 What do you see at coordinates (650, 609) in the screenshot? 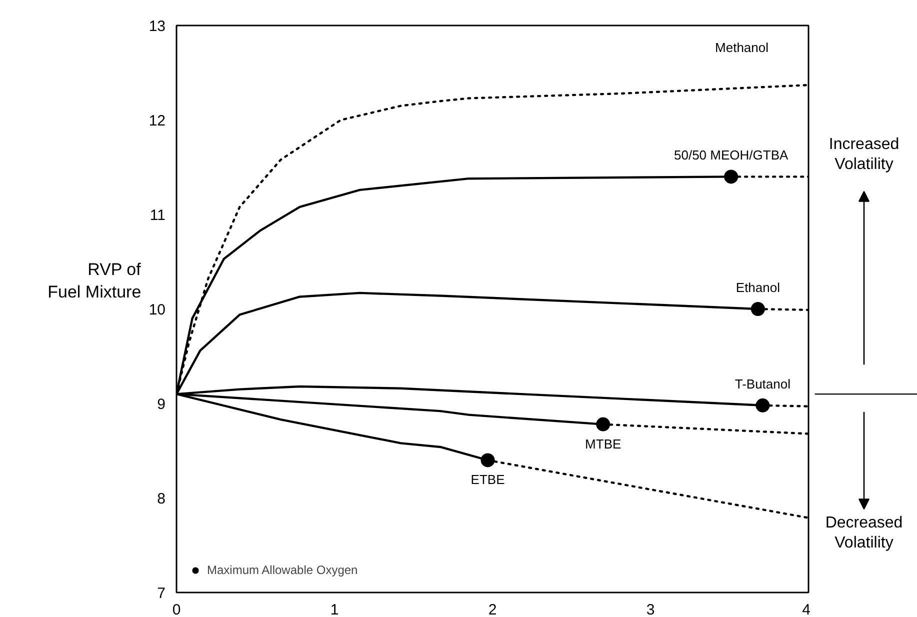
I see `x-tick-label: 3` at bounding box center [650, 609].